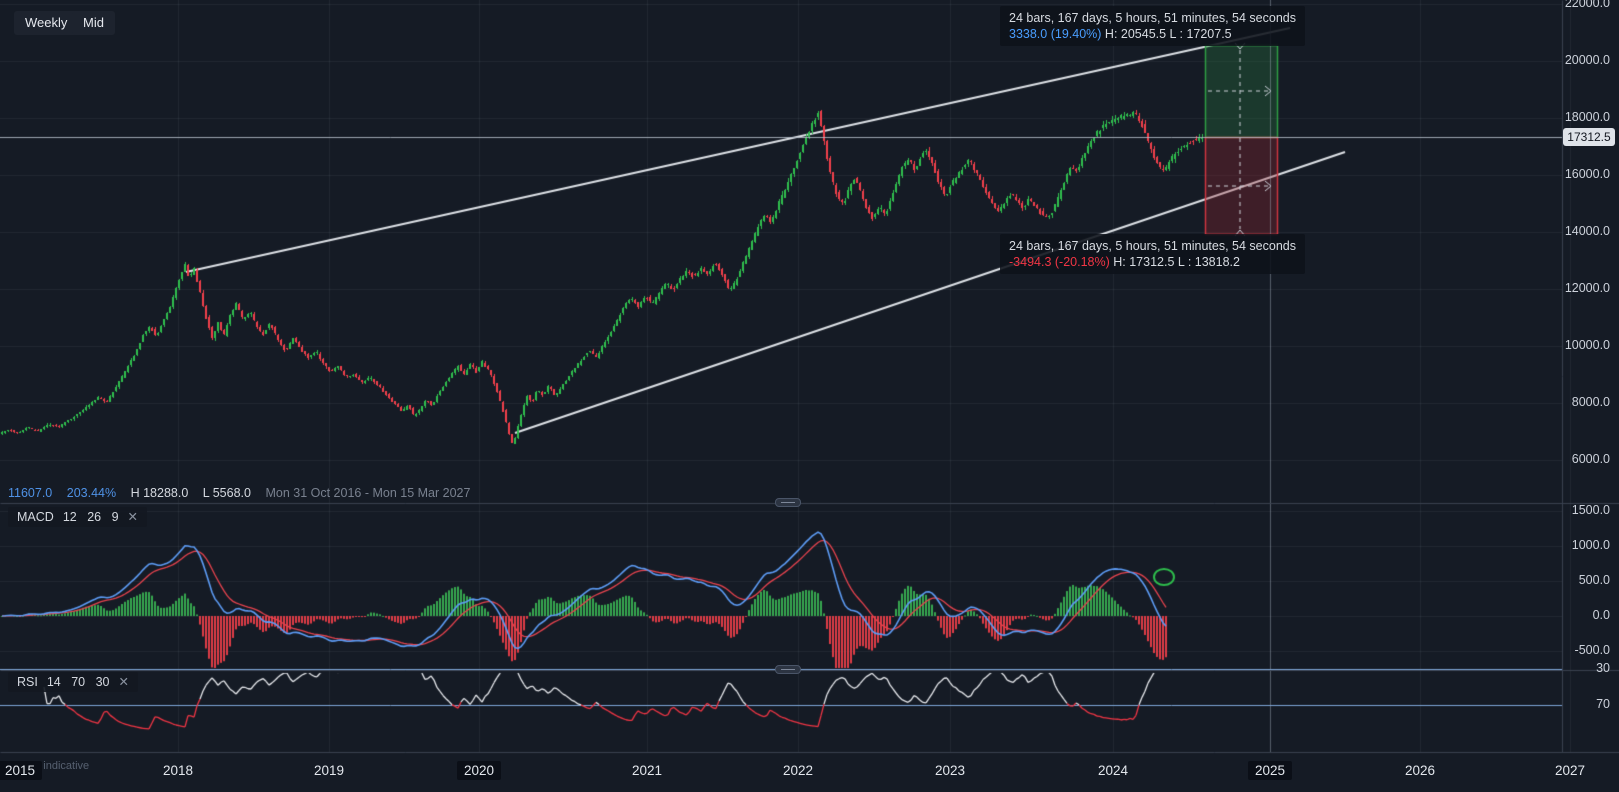  I want to click on status-price: 11607.0, so click(30, 493).